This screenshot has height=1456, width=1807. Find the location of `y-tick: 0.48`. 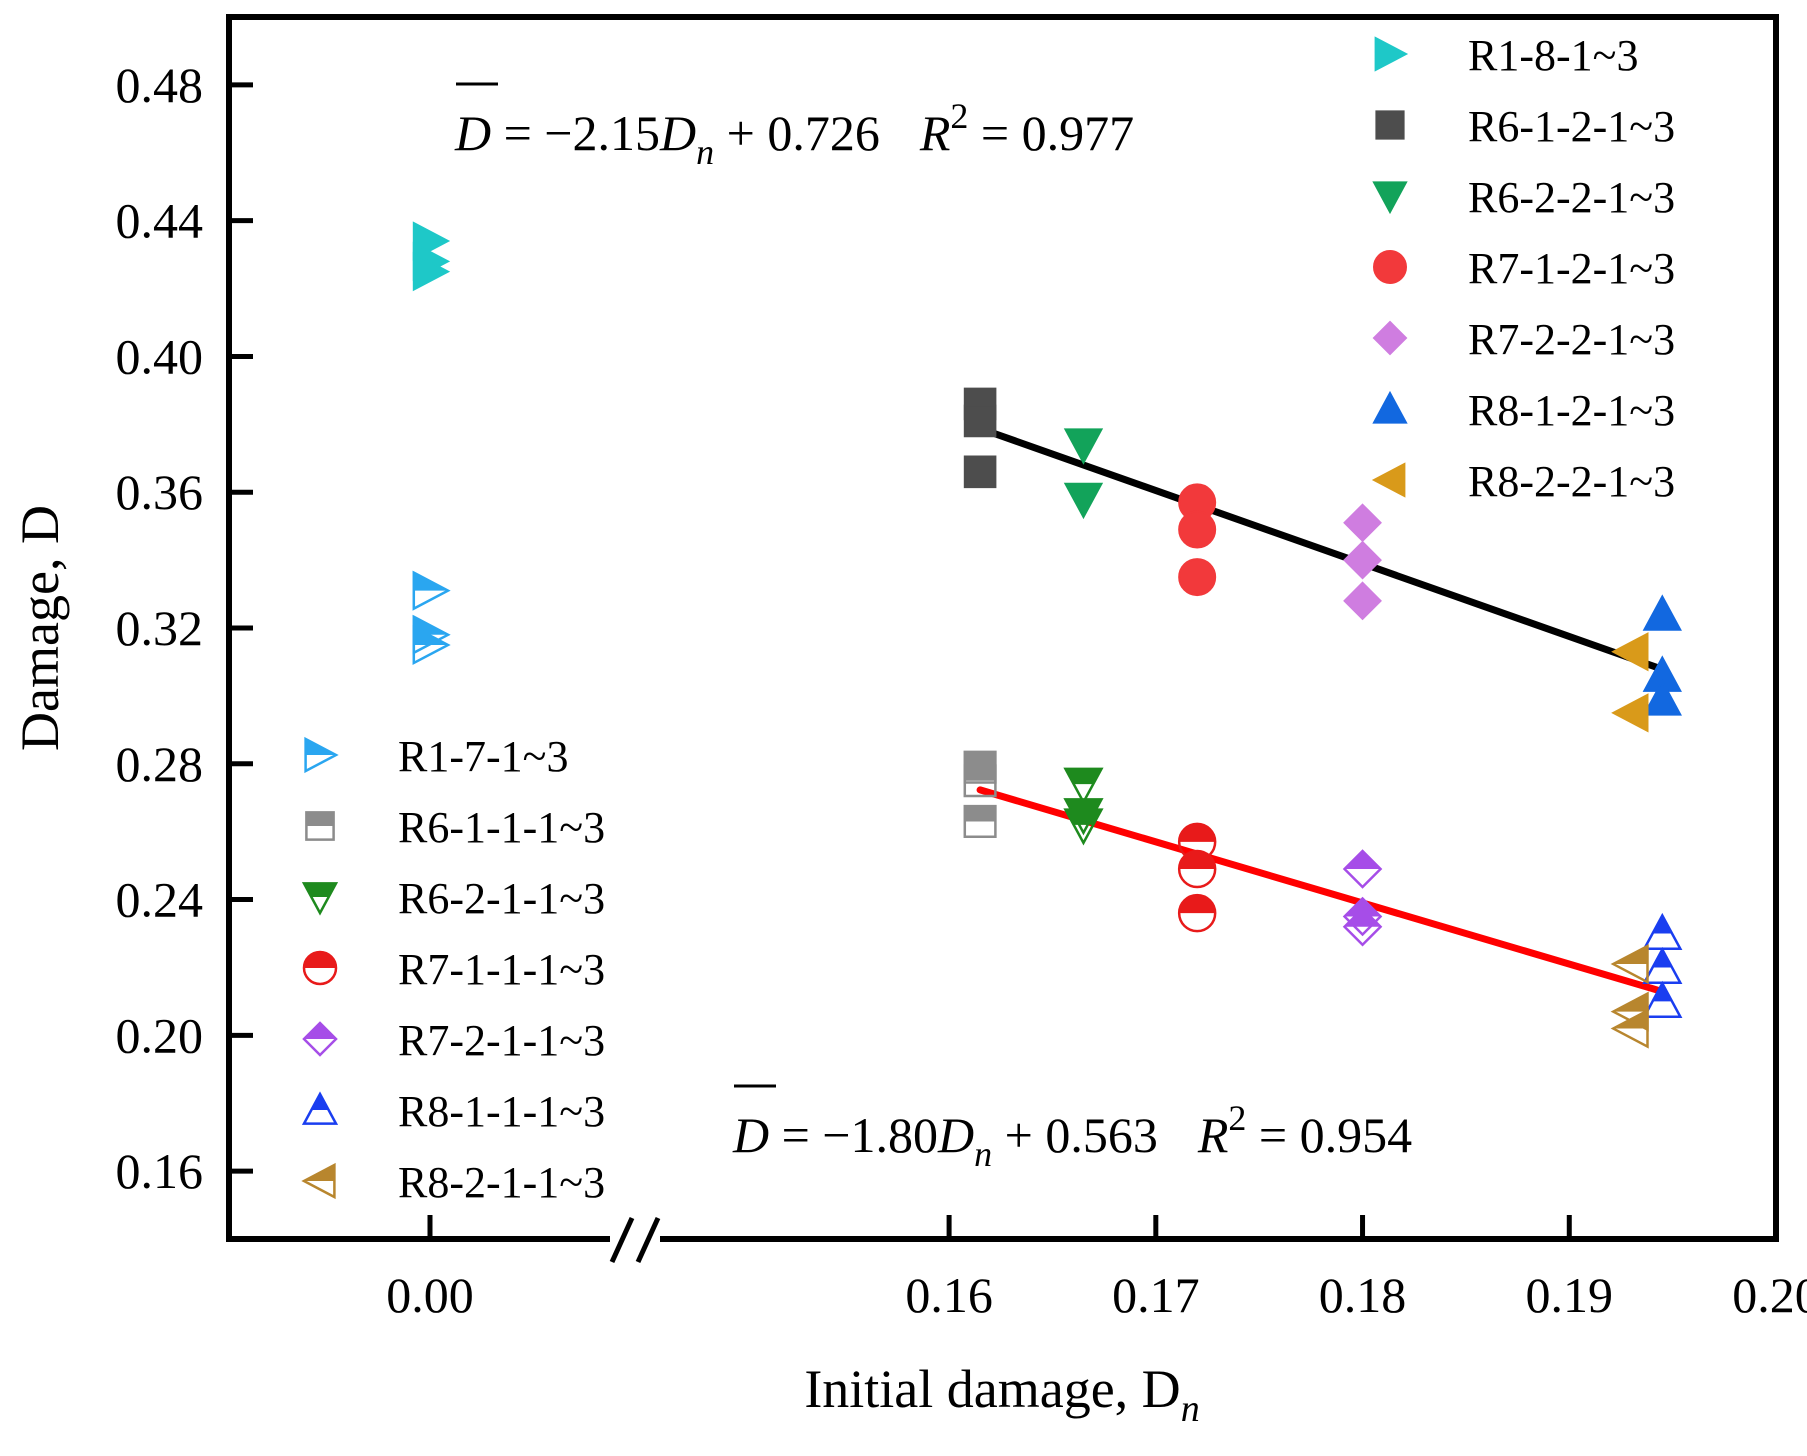

y-tick: 0.48 is located at coordinates (184, 85).